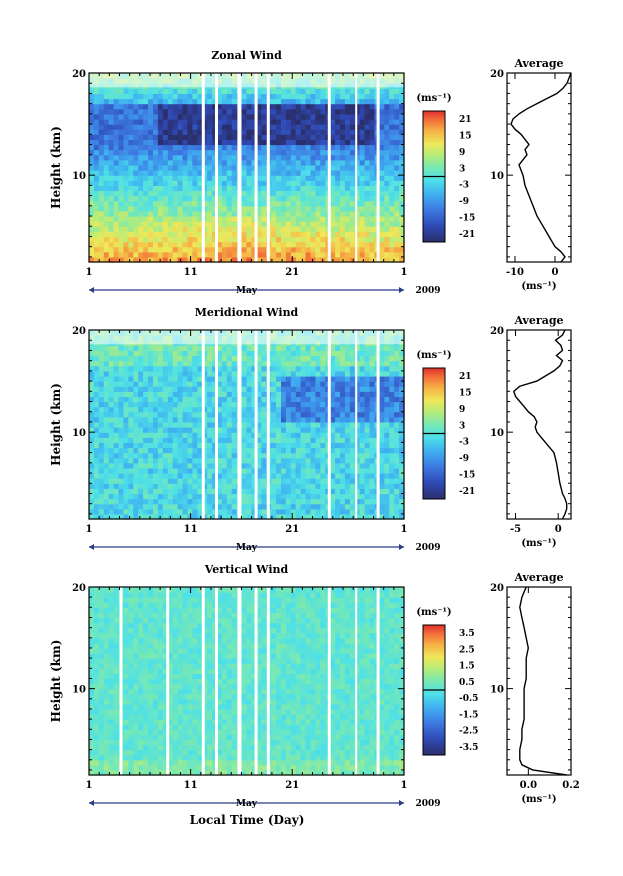  What do you see at coordinates (427, 291) in the screenshot?
I see `year-label: 2009` at bounding box center [427, 291].